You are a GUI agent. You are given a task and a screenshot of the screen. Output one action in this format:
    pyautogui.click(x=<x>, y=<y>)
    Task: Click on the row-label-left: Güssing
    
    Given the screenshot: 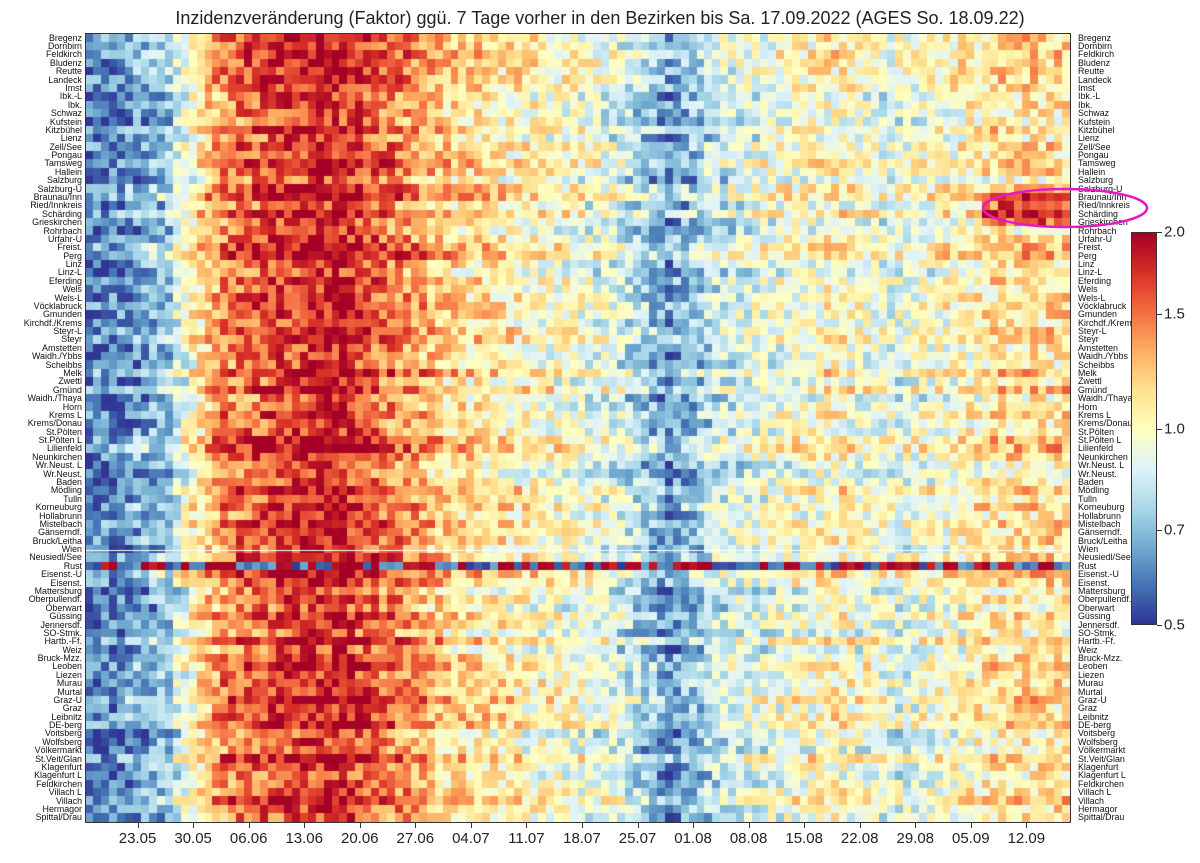 What is the action you would take?
    pyautogui.click(x=65, y=616)
    